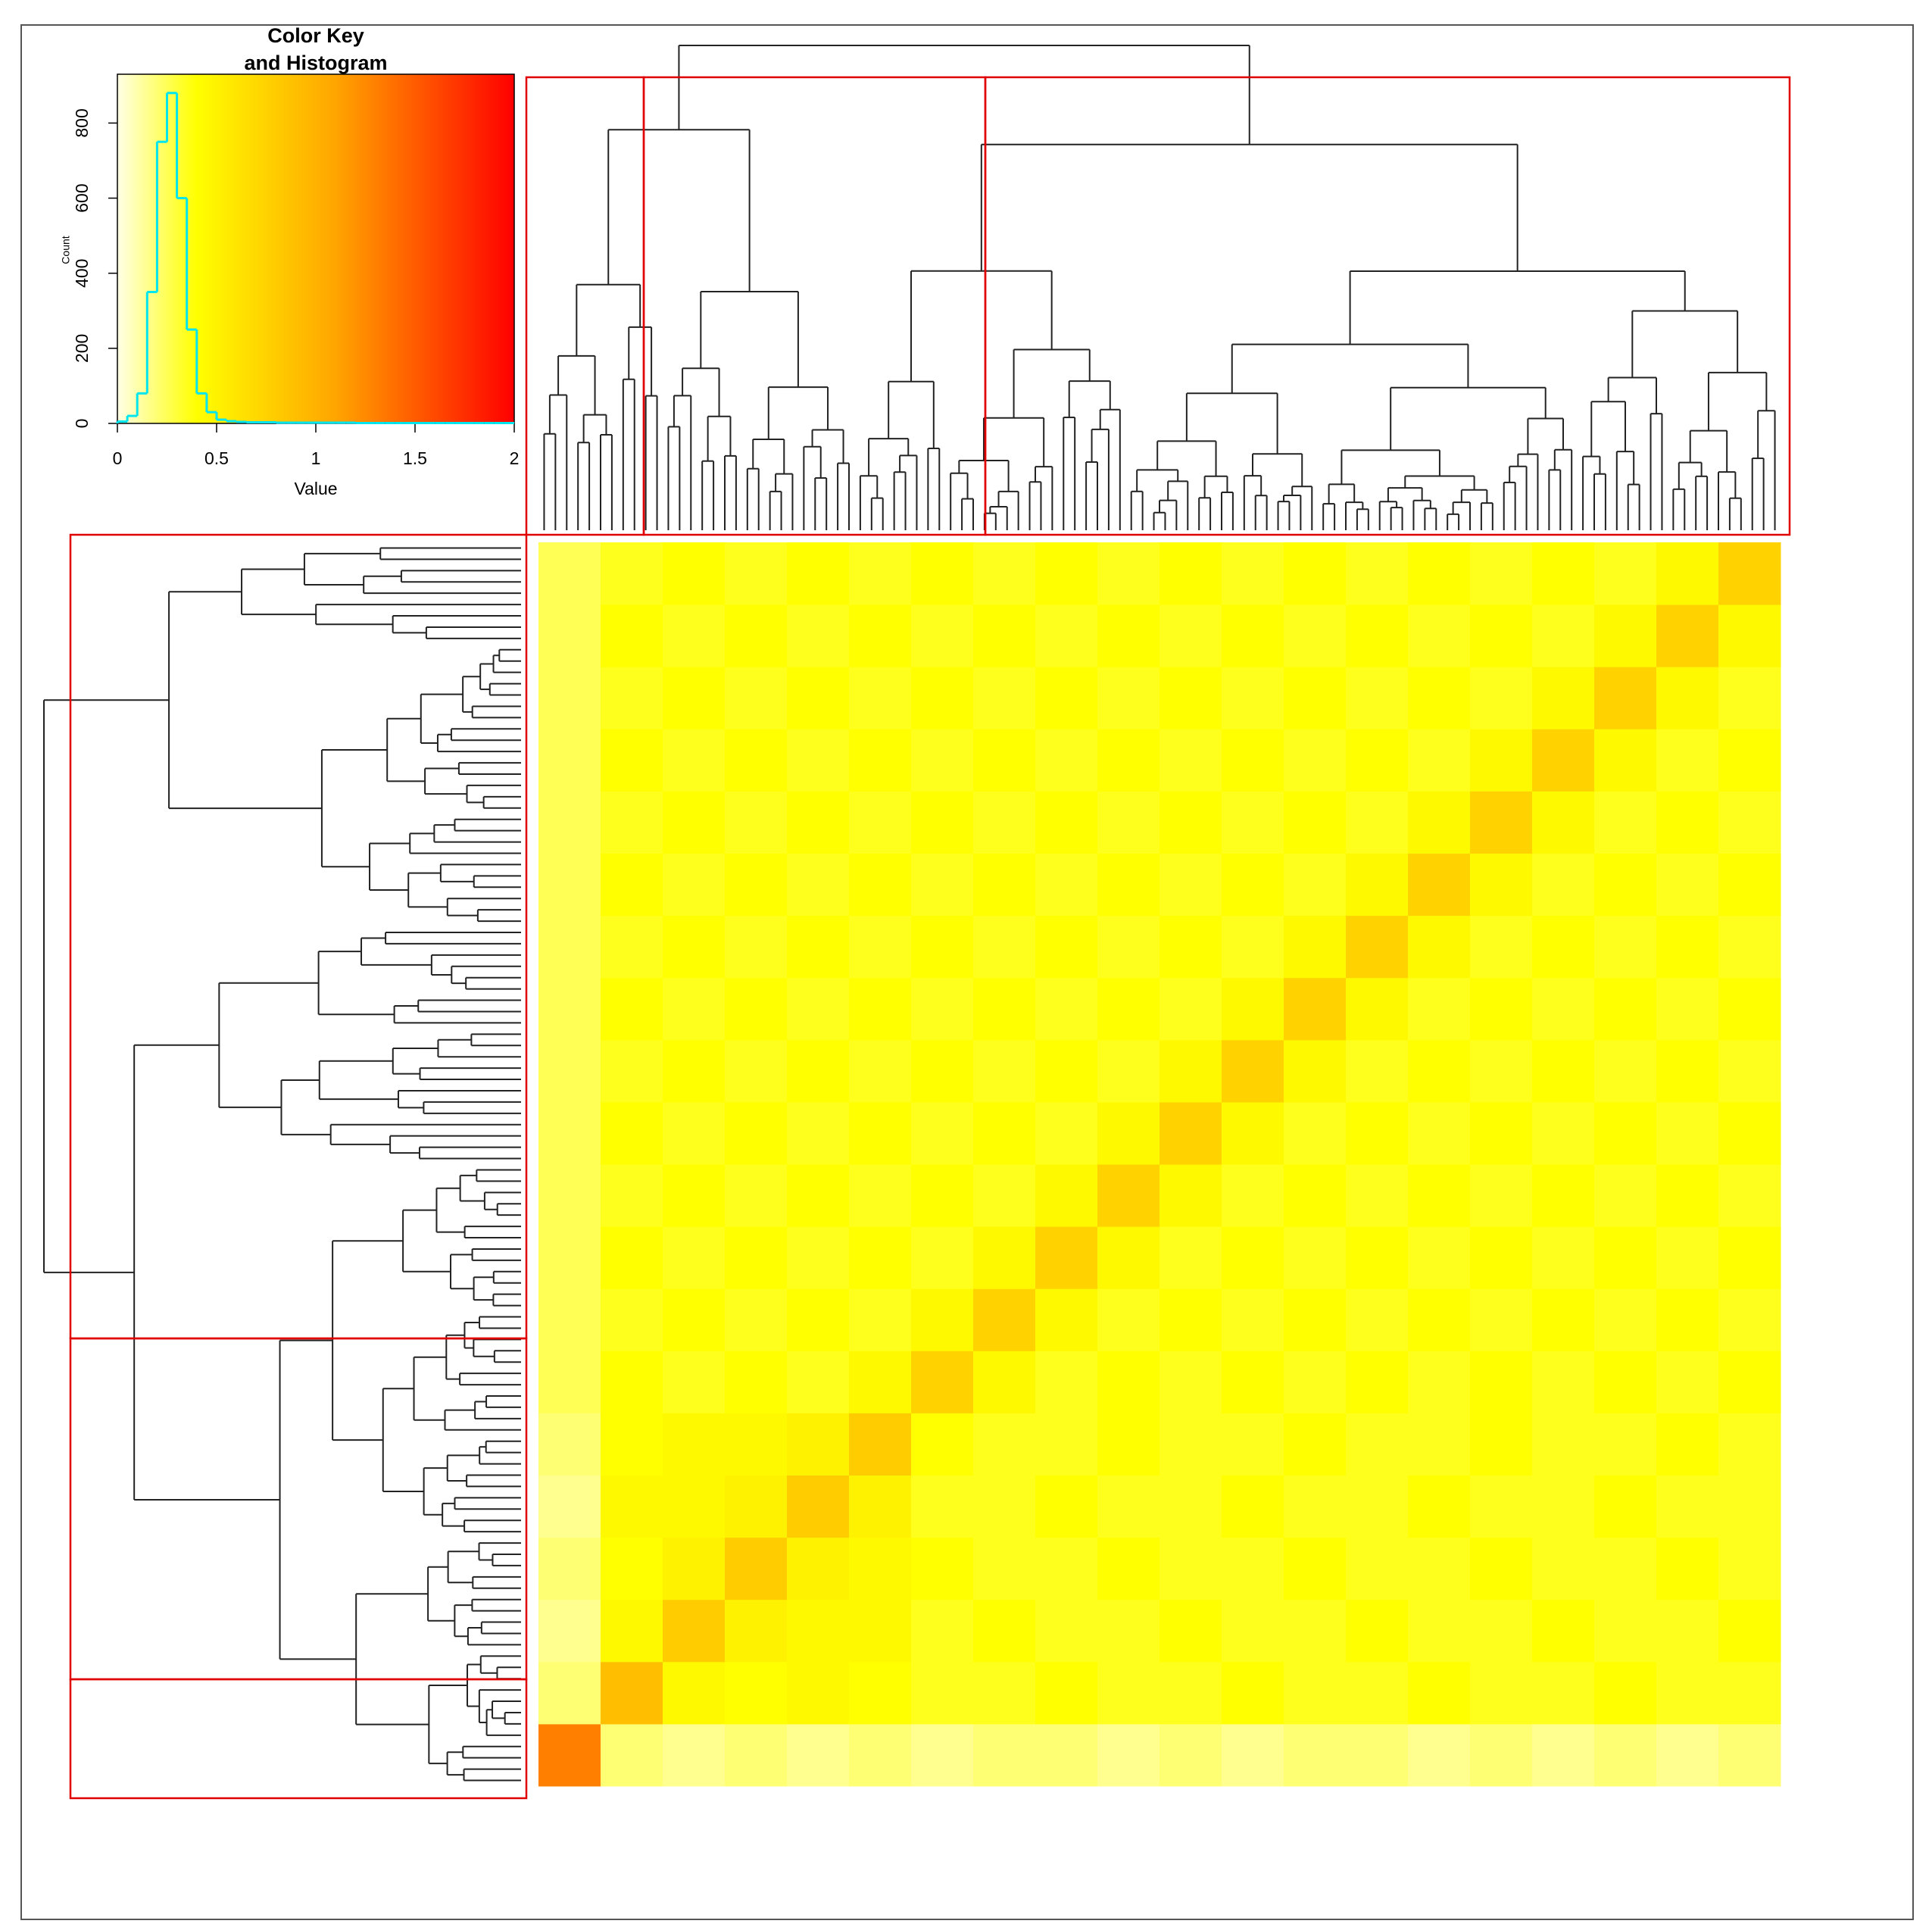 Image resolution: width=1932 pixels, height=1930 pixels. What do you see at coordinates (82, 424) in the screenshot?
I see `y-tick-label: 0` at bounding box center [82, 424].